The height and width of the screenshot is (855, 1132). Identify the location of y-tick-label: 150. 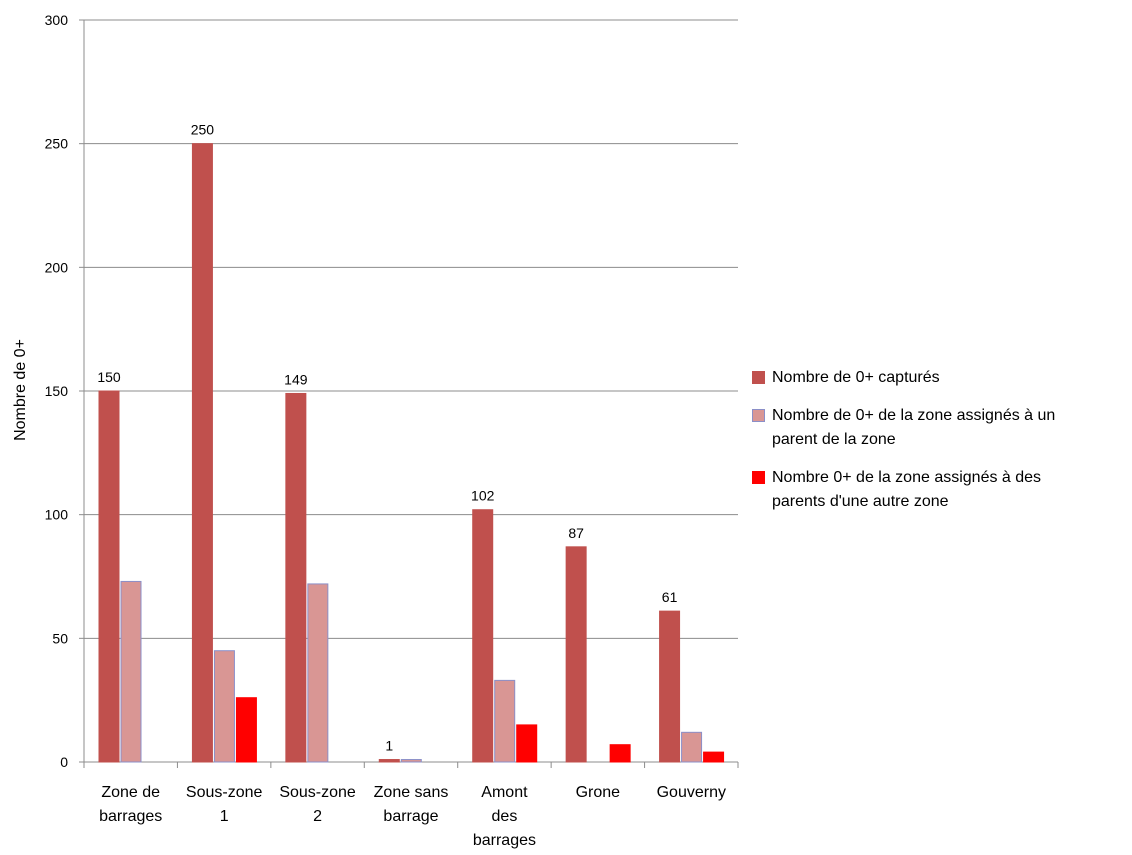
(57, 391).